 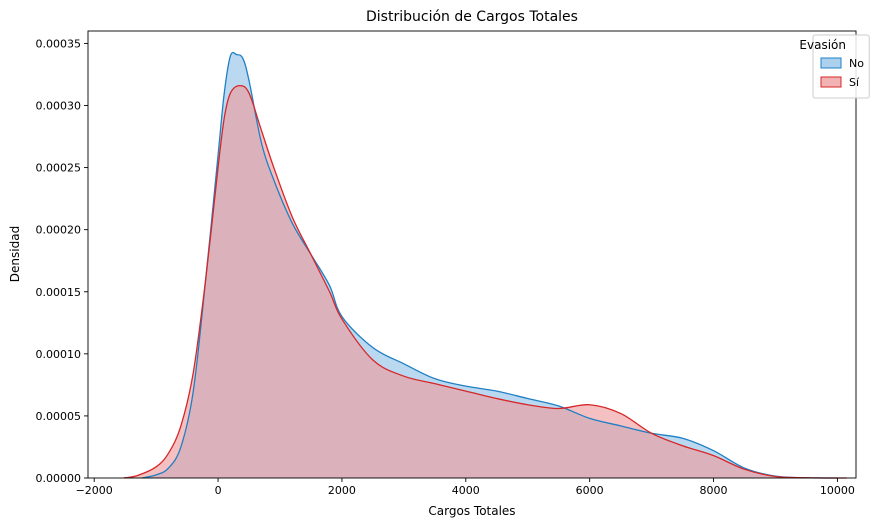 I want to click on chart-title: Distribución de Cargos Totales, so click(x=472, y=17).